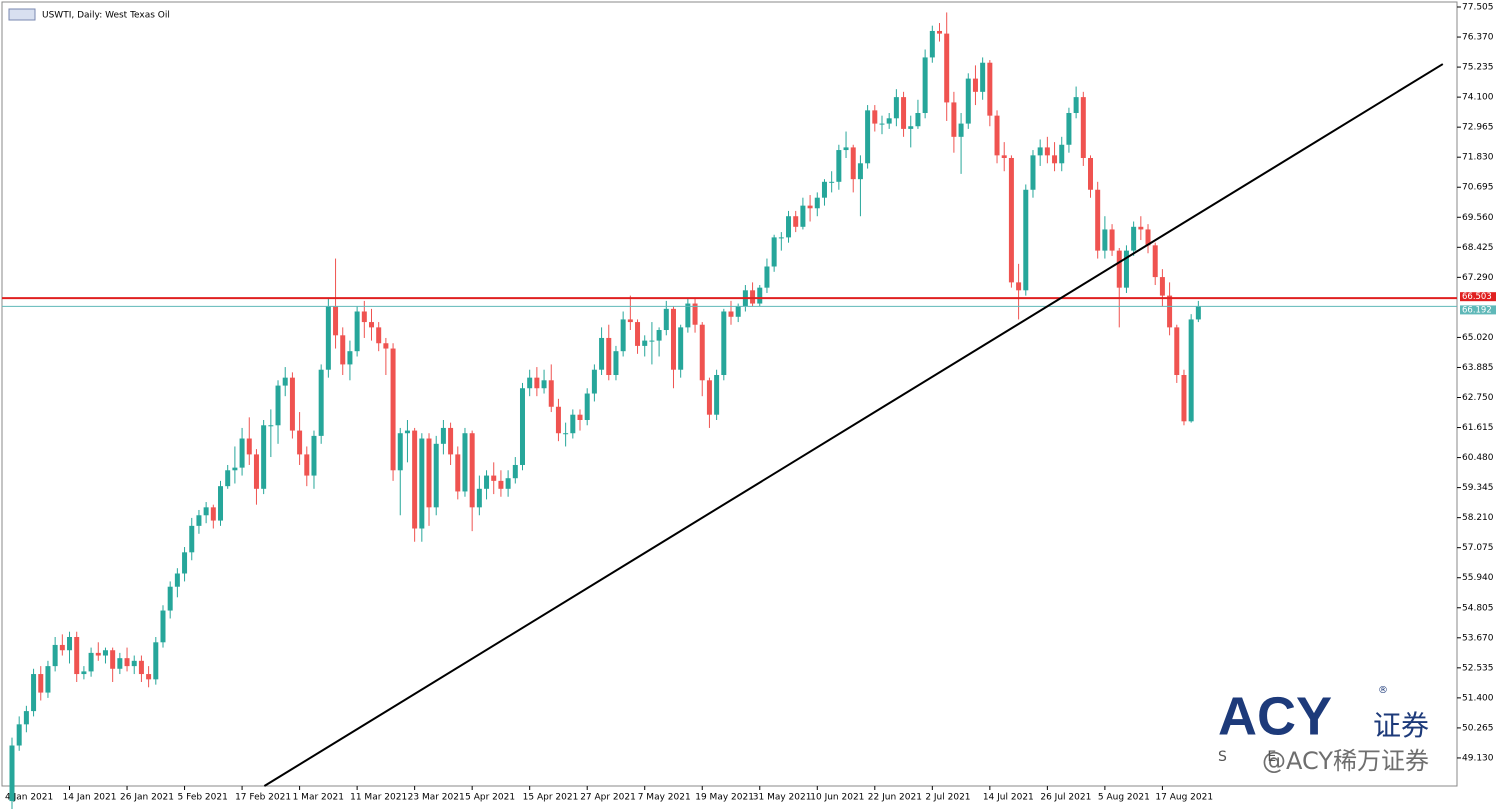 The height and width of the screenshot is (810, 1507). I want to click on y-tick-label: 63.885, so click(1478, 368).